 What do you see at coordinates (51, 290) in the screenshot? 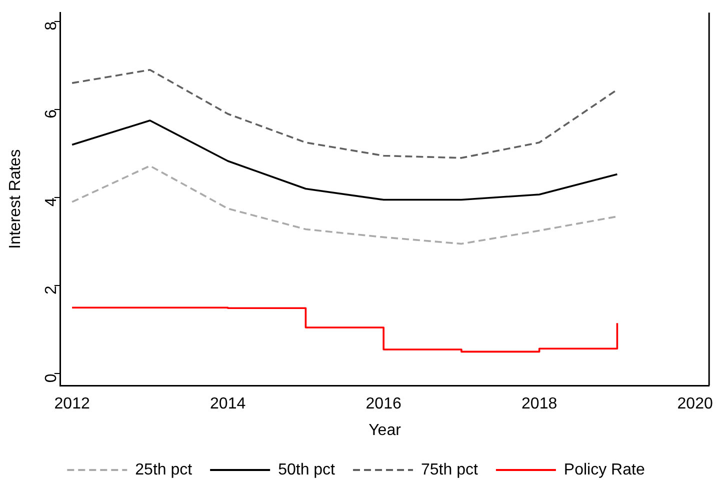
I see `y-tick-label: 2` at bounding box center [51, 290].